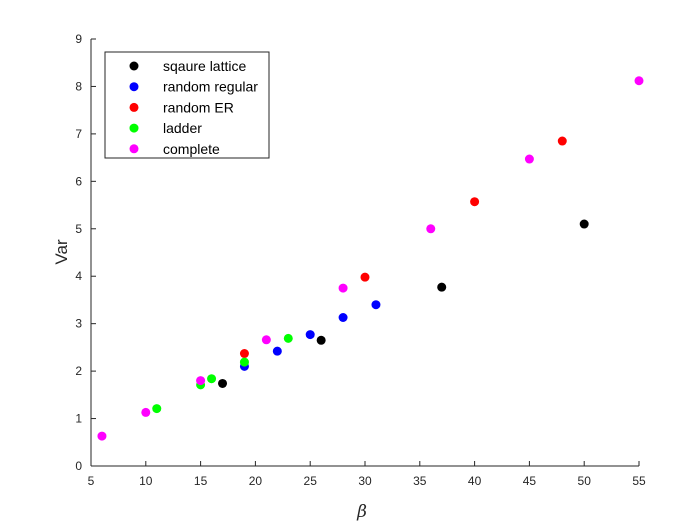 The image size is (700, 525). I want to click on y-tick-label: 1, so click(78, 419).